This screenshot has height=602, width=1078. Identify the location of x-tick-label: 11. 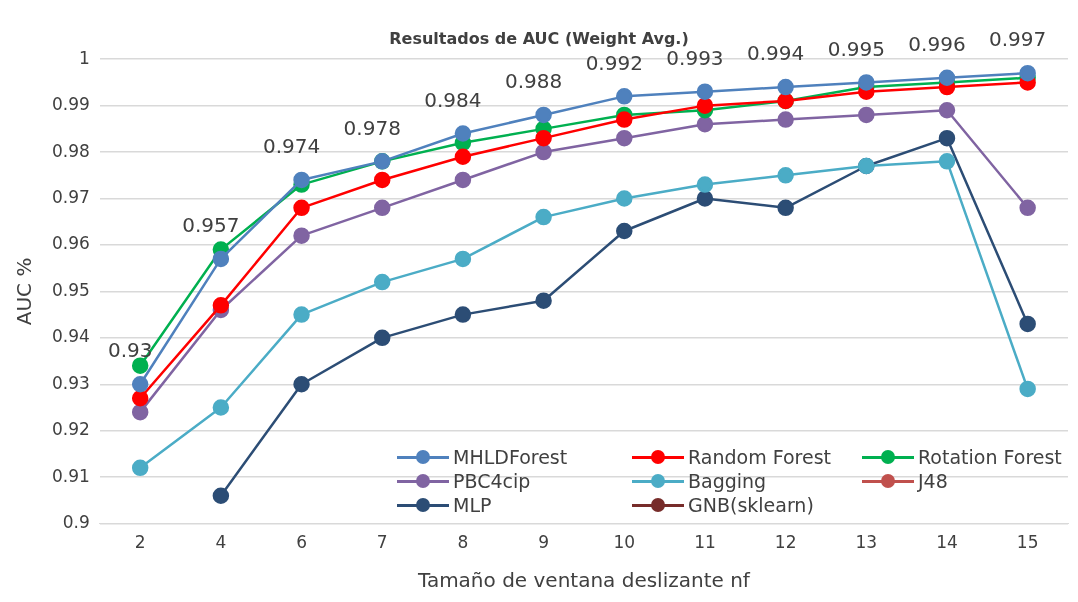
(705, 542).